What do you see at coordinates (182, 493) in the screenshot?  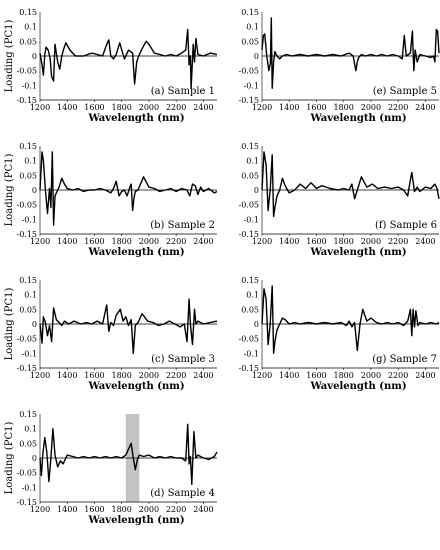 I see `panel-caption: (d) Sample 4` at bounding box center [182, 493].